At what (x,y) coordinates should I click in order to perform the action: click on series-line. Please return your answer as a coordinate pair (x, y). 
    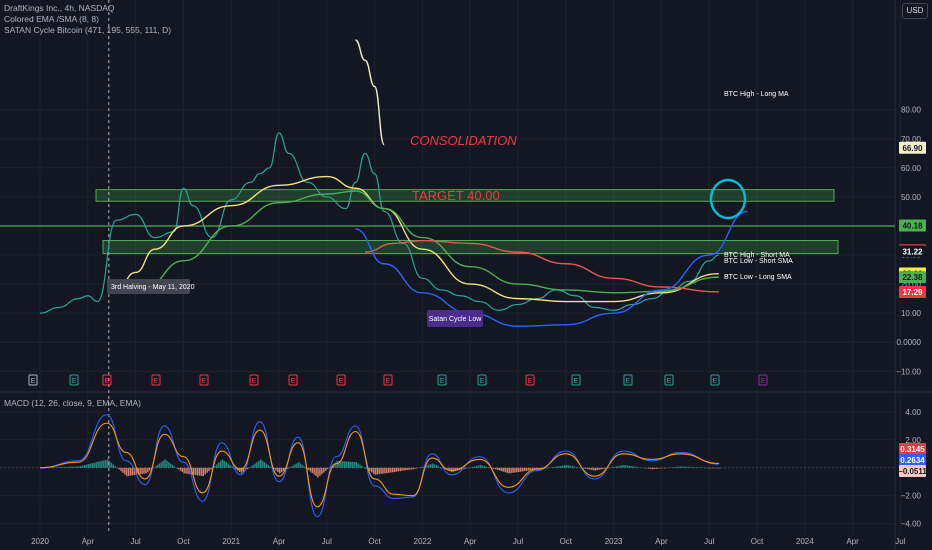
    Looking at the image, I should click on (551, 268).